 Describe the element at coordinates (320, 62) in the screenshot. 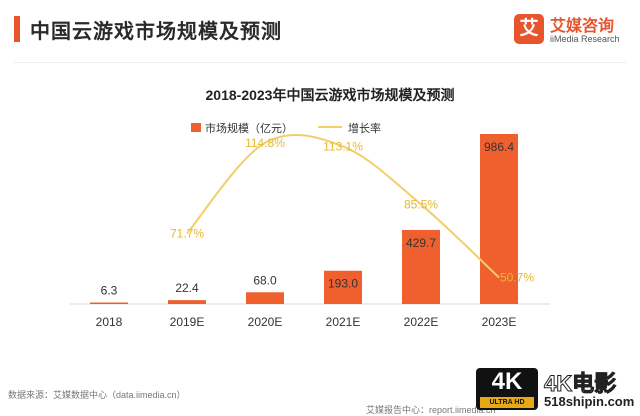

I see `header-divider` at that location.